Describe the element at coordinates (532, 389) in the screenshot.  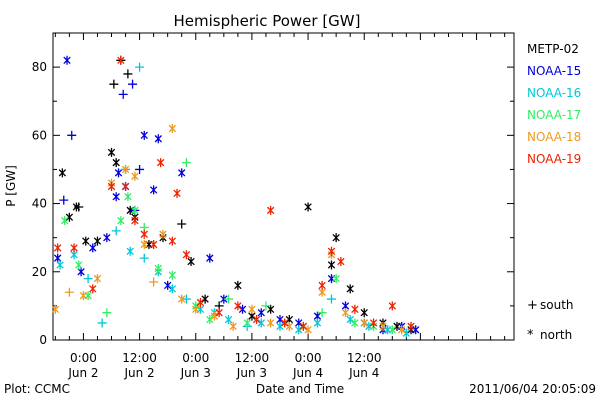
I see `footer-timestamp: 2011/06/04 20:05:09` at that location.